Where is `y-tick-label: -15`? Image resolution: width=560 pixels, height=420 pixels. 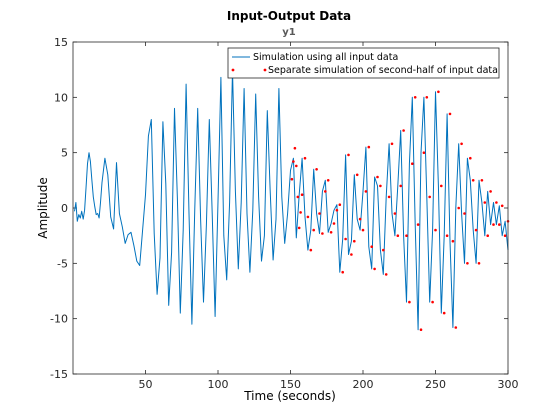
y-tick-label: -15 is located at coordinates (59, 374).